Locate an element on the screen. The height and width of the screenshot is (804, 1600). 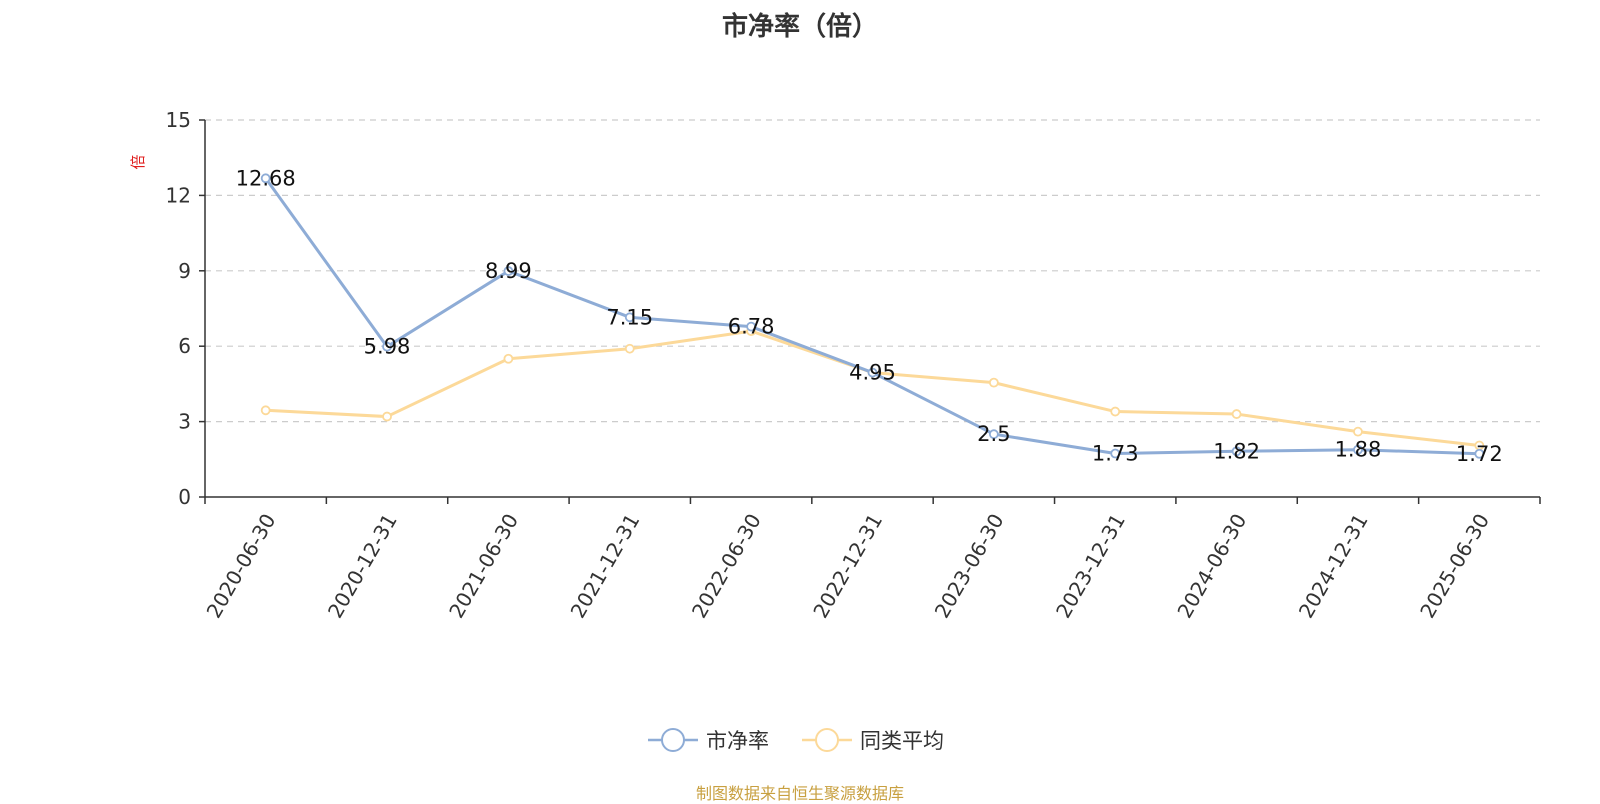
data-label: 4.95 is located at coordinates (872, 373).